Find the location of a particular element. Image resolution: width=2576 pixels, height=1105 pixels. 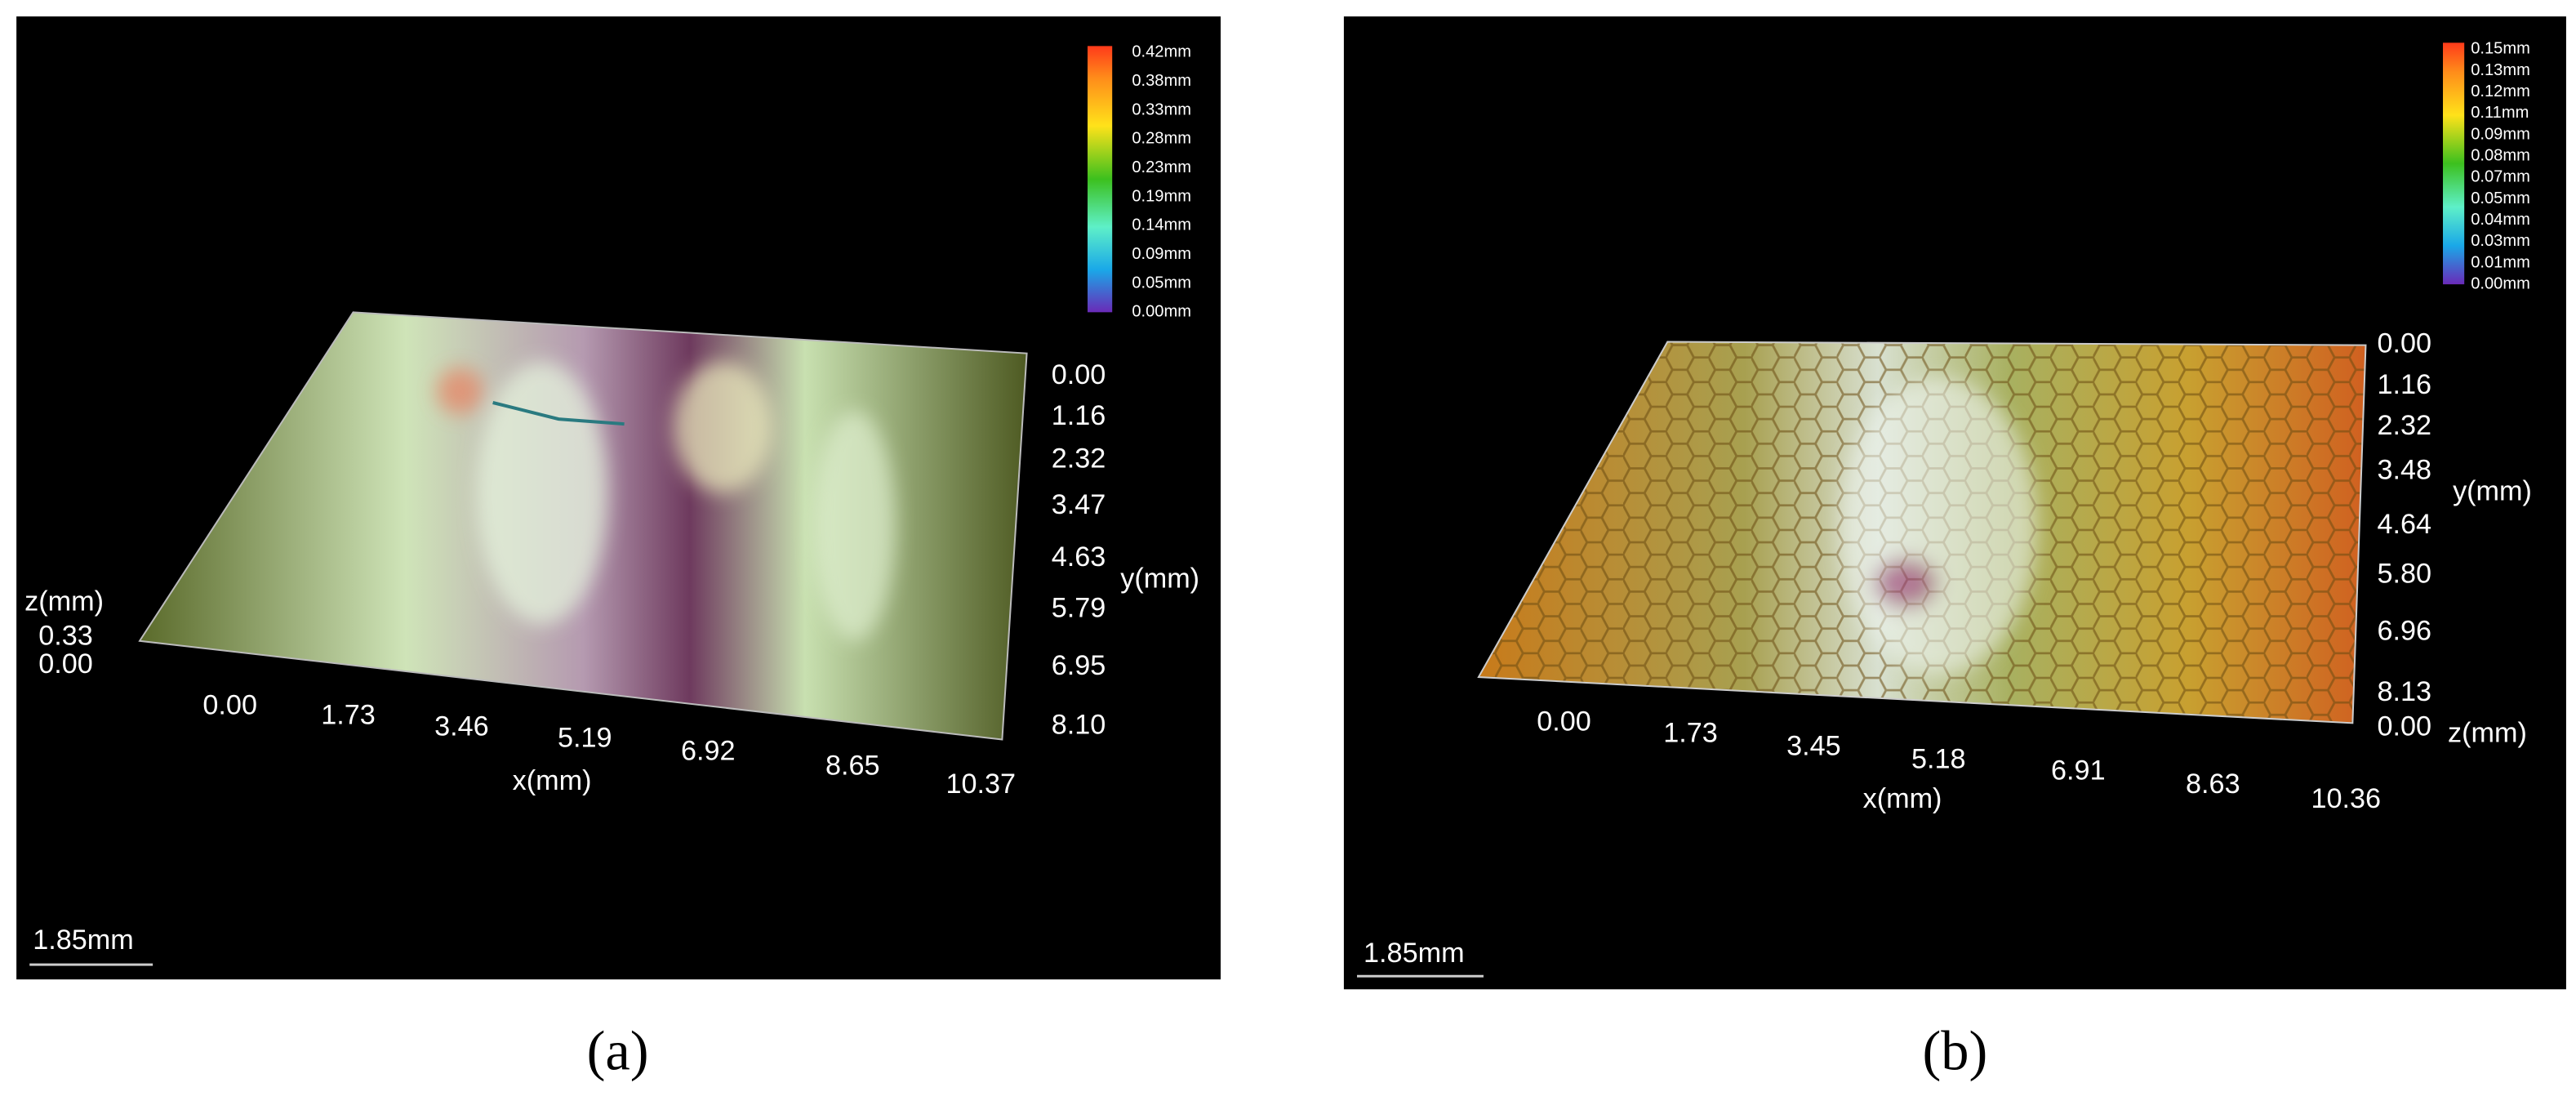

colorbar-label: 0.04mm is located at coordinates (2500, 220).